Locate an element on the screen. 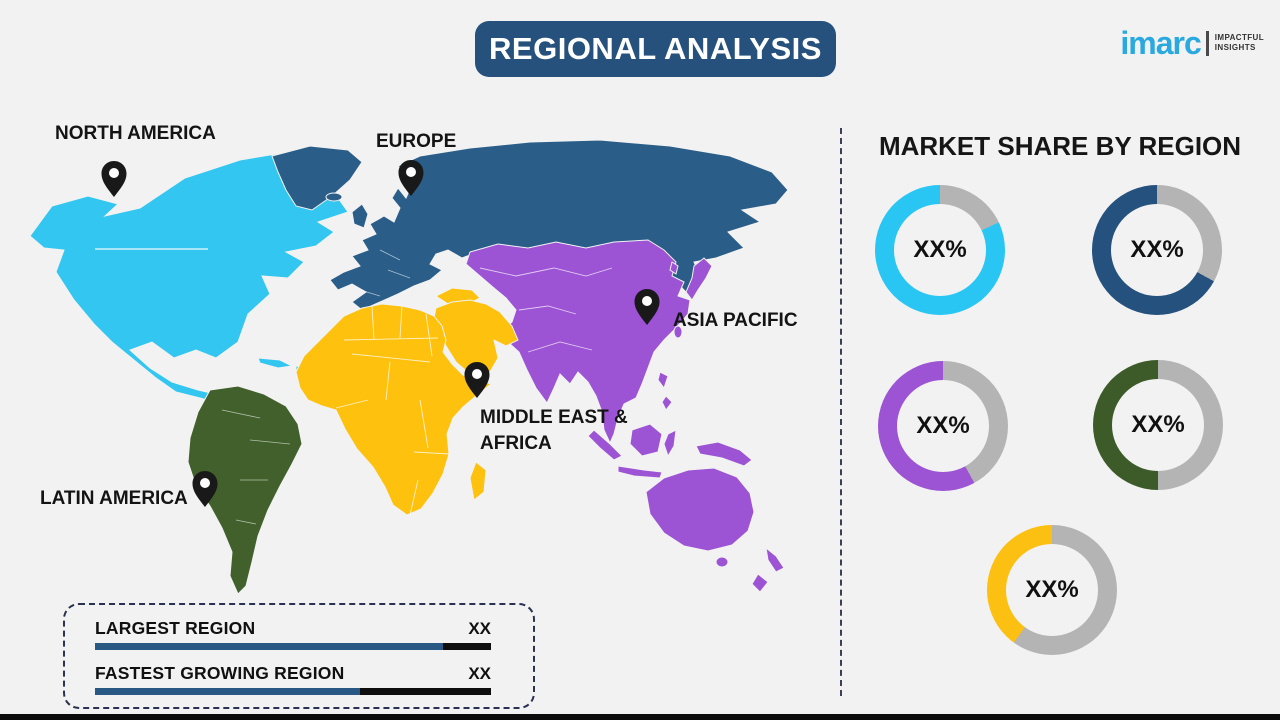  page-title: REGIONAL ANALYSIS is located at coordinates (655, 48).